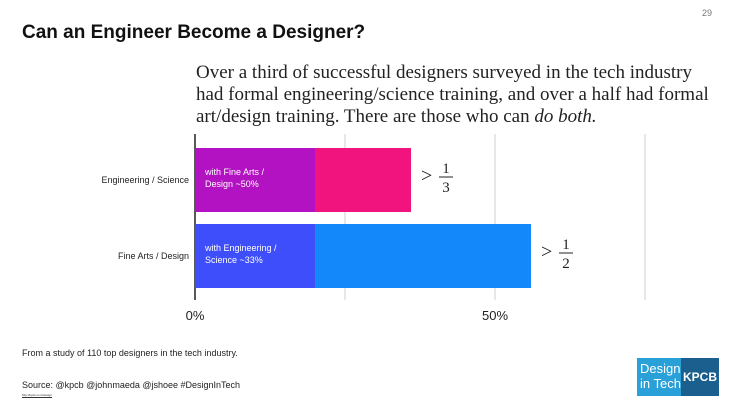  What do you see at coordinates (153, 256) in the screenshot?
I see `category-label: Fine Arts / Design` at bounding box center [153, 256].